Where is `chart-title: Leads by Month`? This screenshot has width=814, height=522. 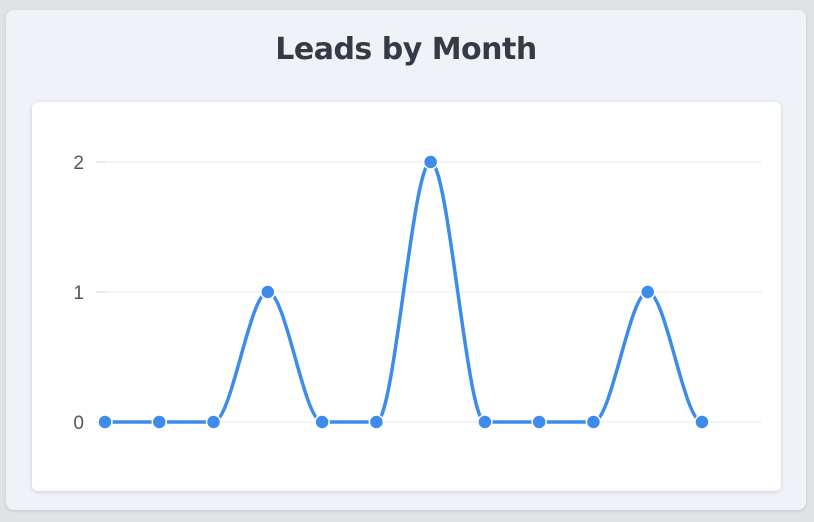
chart-title: Leads by Month is located at coordinates (406, 49).